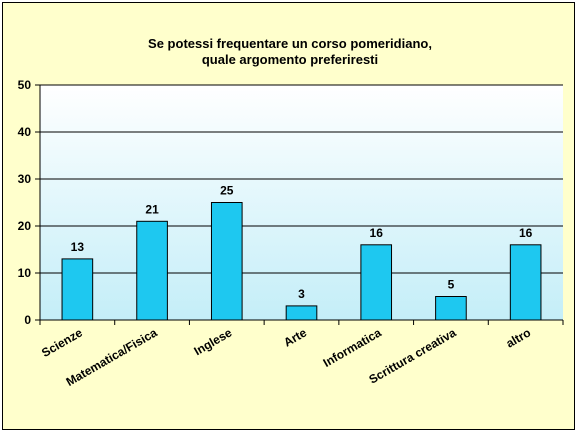 The width and height of the screenshot is (580, 434). I want to click on data-label: 3, so click(301, 294).